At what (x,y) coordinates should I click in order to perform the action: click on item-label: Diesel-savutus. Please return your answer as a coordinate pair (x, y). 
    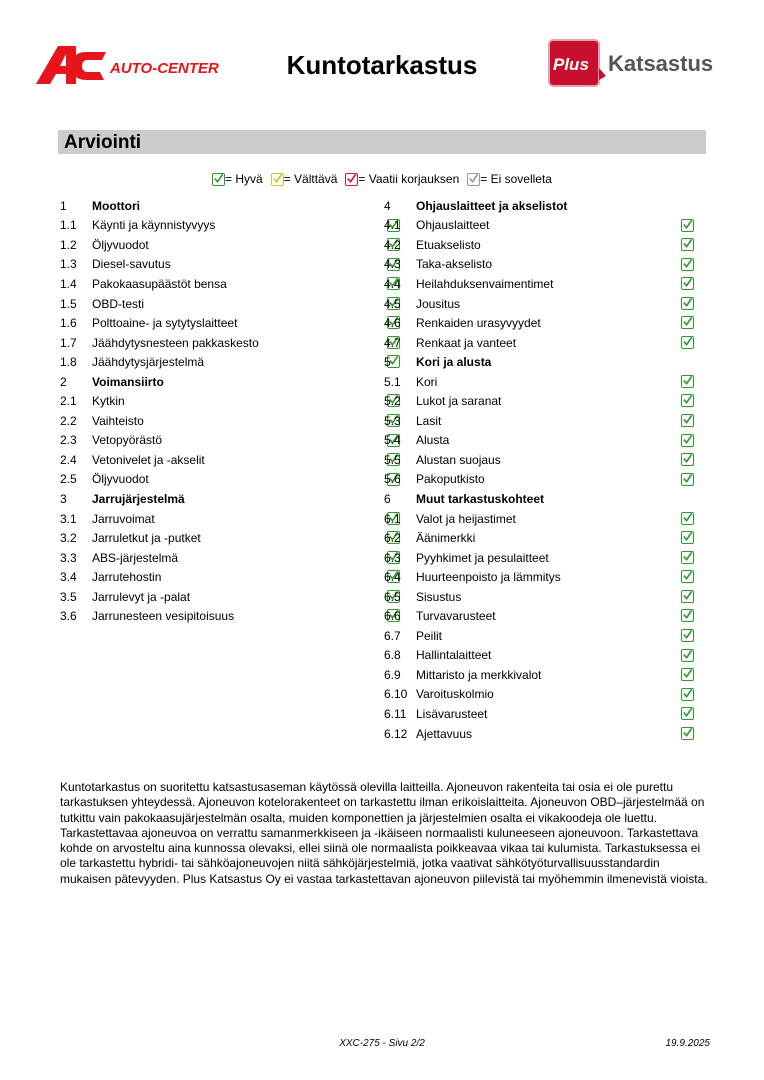
    Looking at the image, I should click on (131, 264).